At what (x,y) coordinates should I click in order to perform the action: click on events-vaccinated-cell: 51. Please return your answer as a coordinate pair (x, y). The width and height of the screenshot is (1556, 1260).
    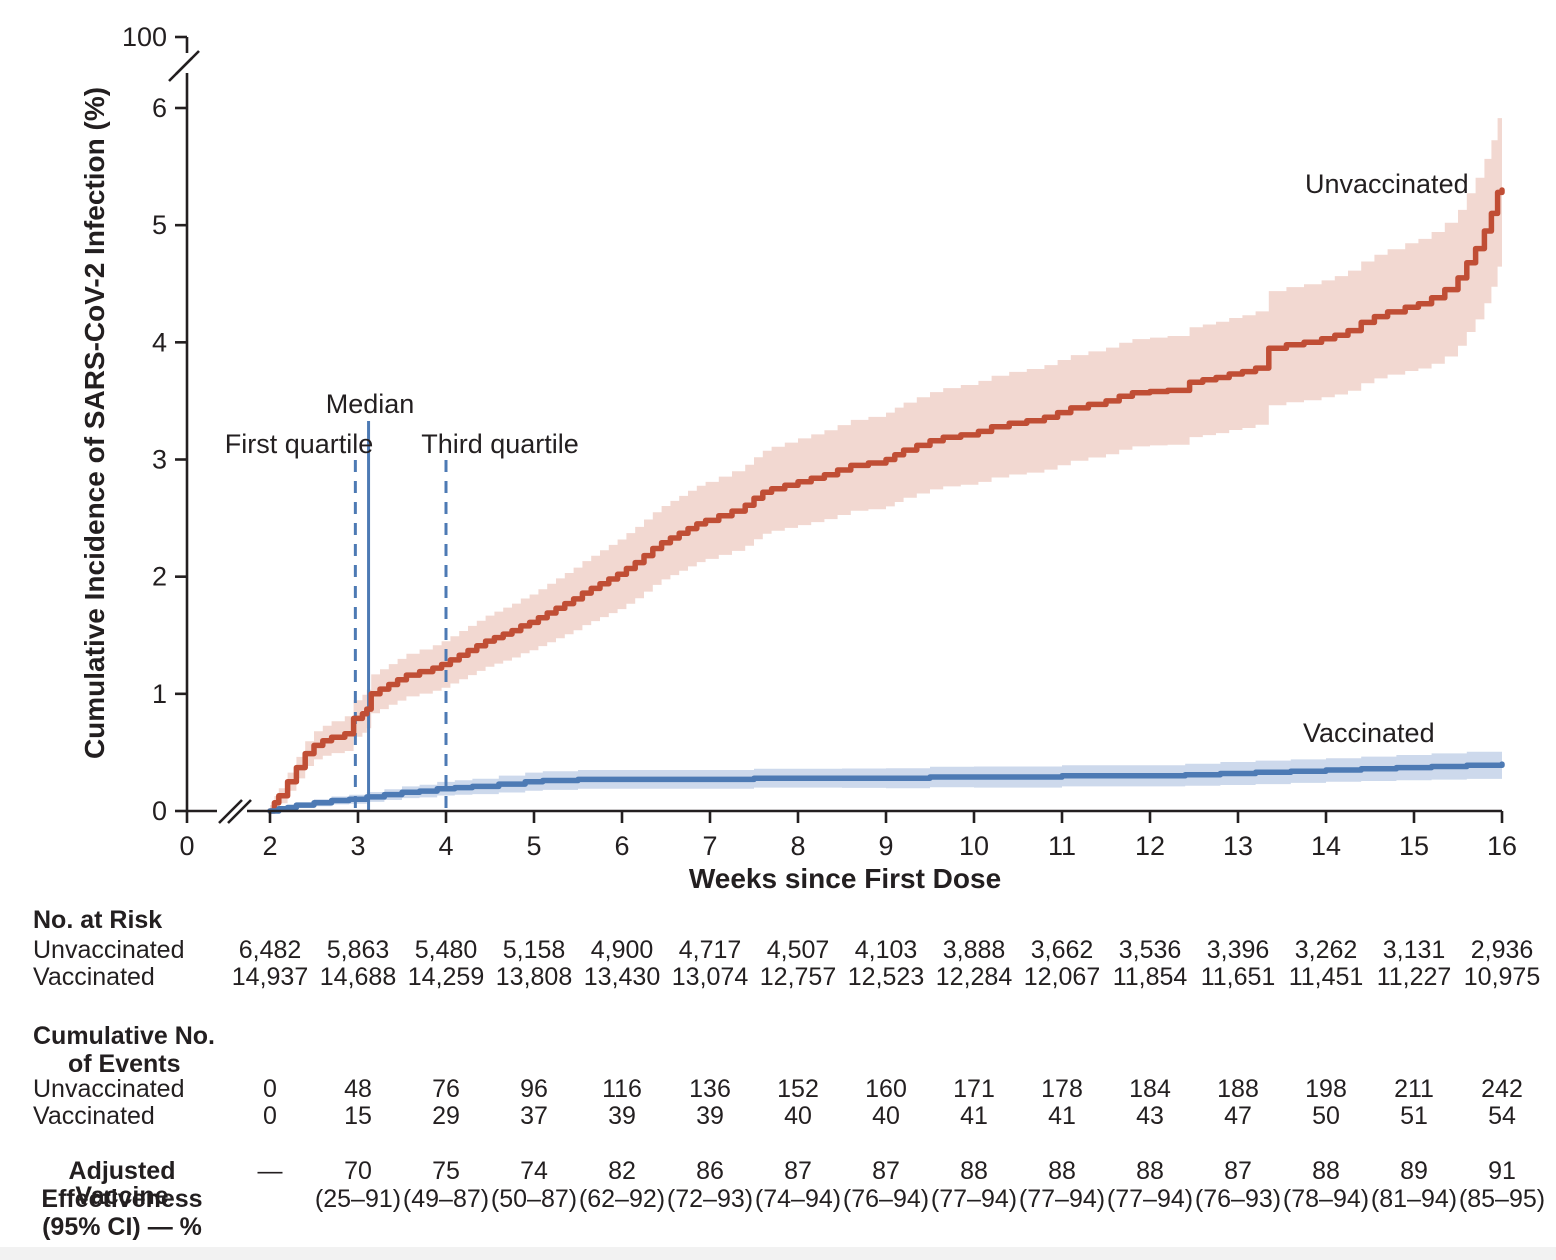
    Looking at the image, I should click on (1414, 1116).